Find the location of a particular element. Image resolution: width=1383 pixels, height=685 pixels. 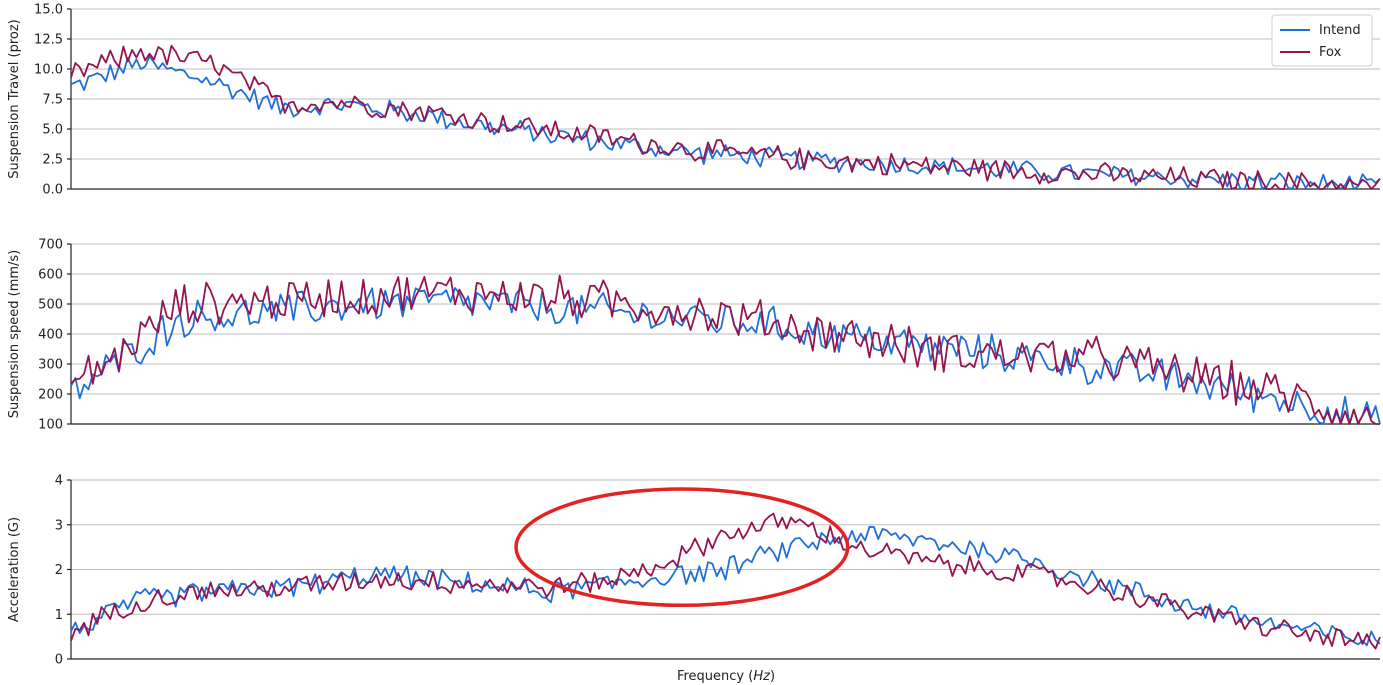

y-axis-label: Acceleration (G) is located at coordinates (14, 569).